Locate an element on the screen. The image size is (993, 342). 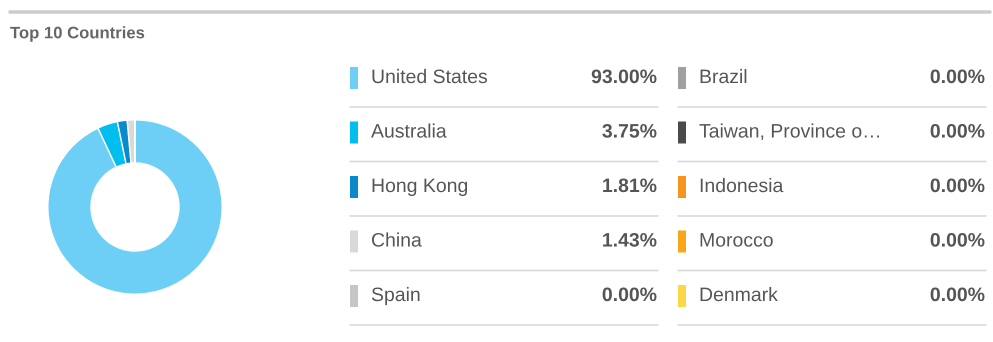
legend-label: Brazil is located at coordinates (723, 76).